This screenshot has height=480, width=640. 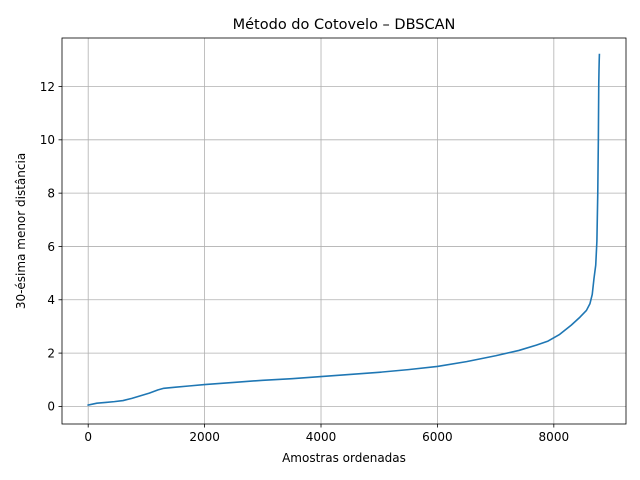 What do you see at coordinates (47, 87) in the screenshot?
I see `y-tick-label: 12` at bounding box center [47, 87].